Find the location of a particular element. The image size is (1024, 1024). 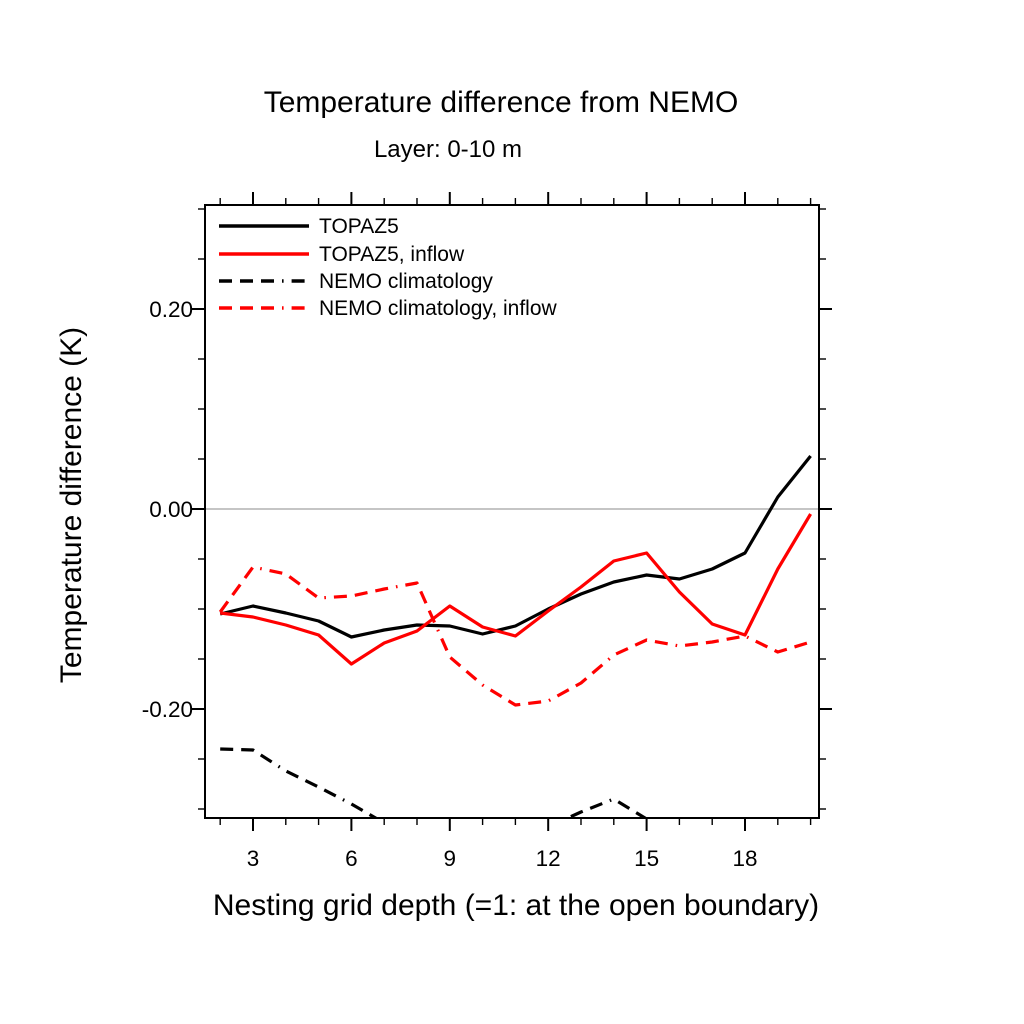

x-tick-label: 9 is located at coordinates (450, 858).